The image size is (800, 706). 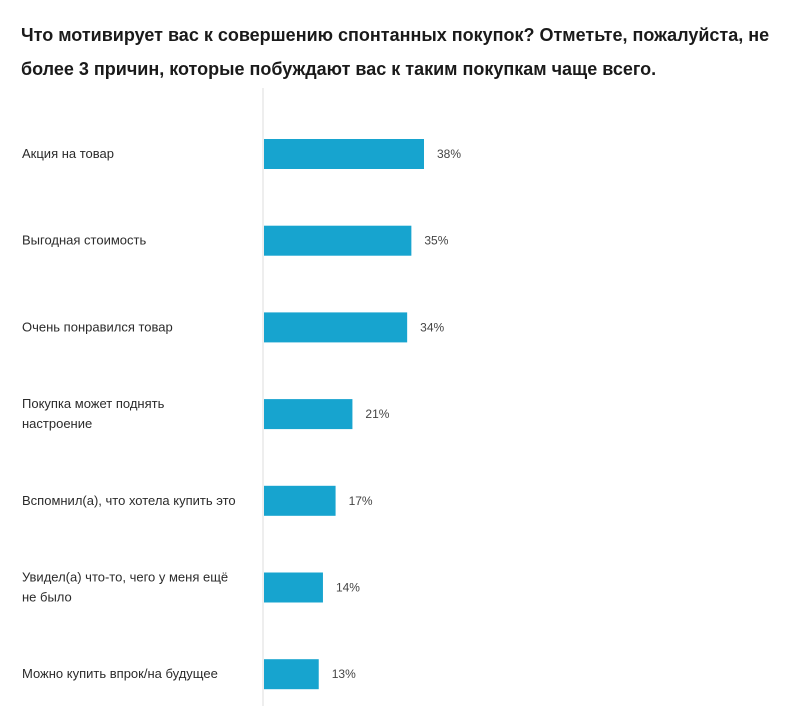 What do you see at coordinates (377, 414) in the screenshot?
I see `bar-value-label: 21%` at bounding box center [377, 414].